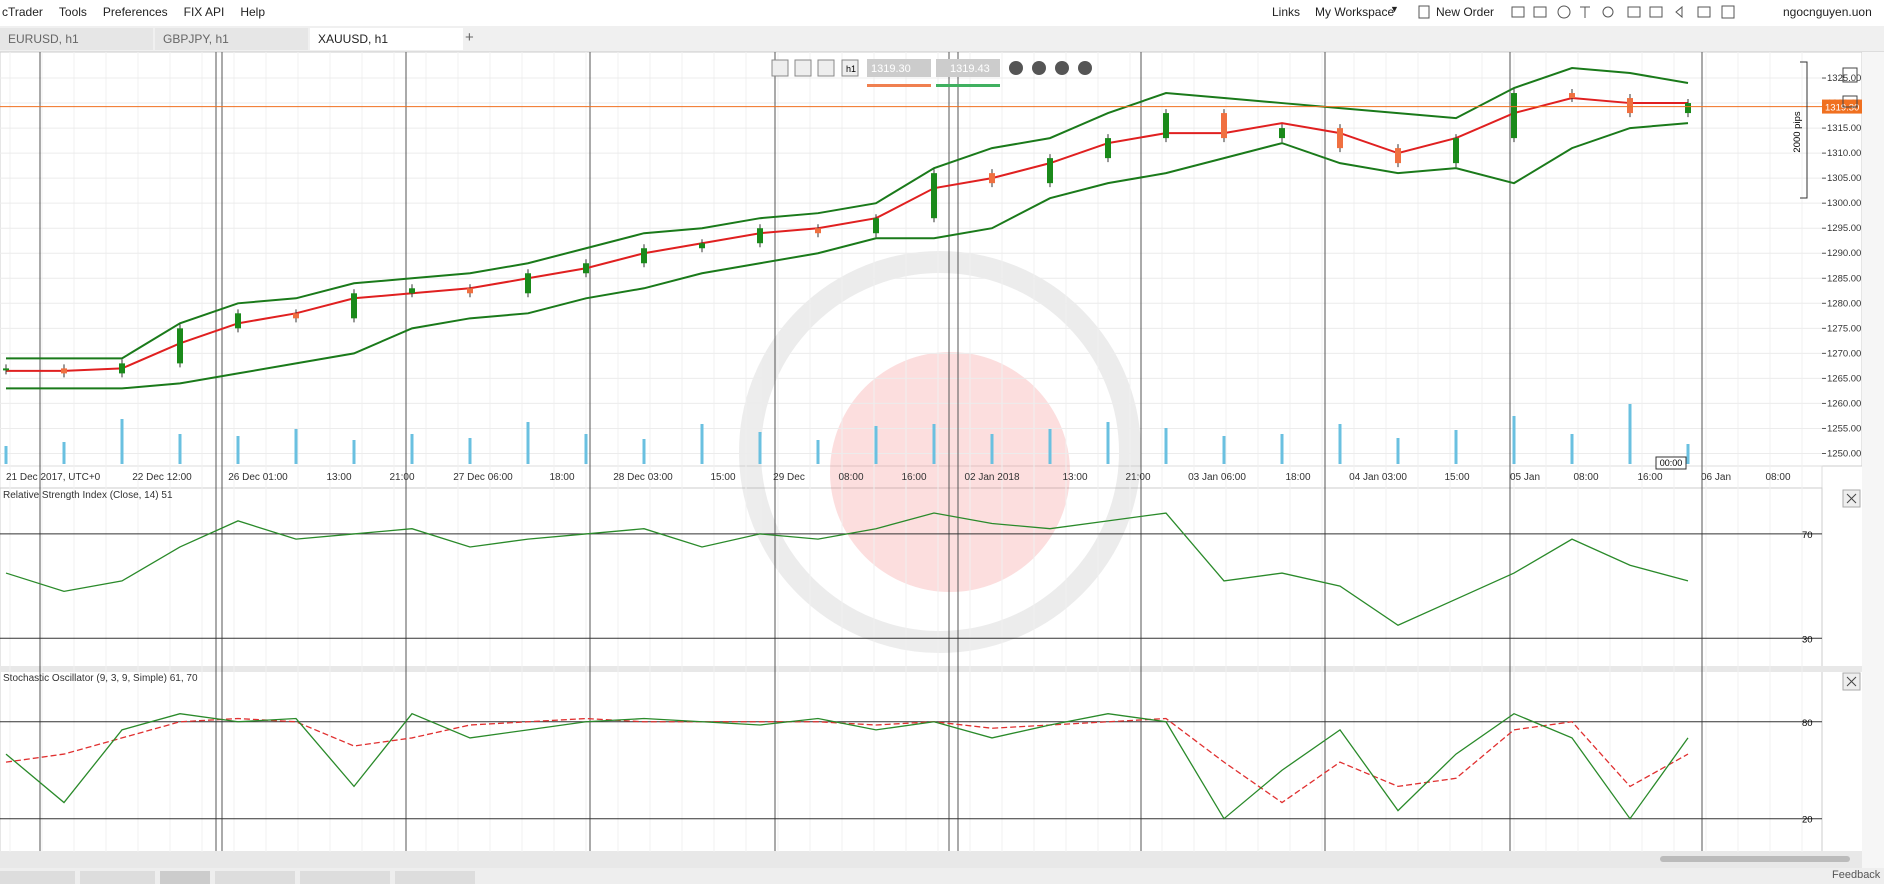 This screenshot has width=1884, height=884. Describe the element at coordinates (162, 477) in the screenshot. I see `x-tick-label: 22 Dec 12:00` at that location.